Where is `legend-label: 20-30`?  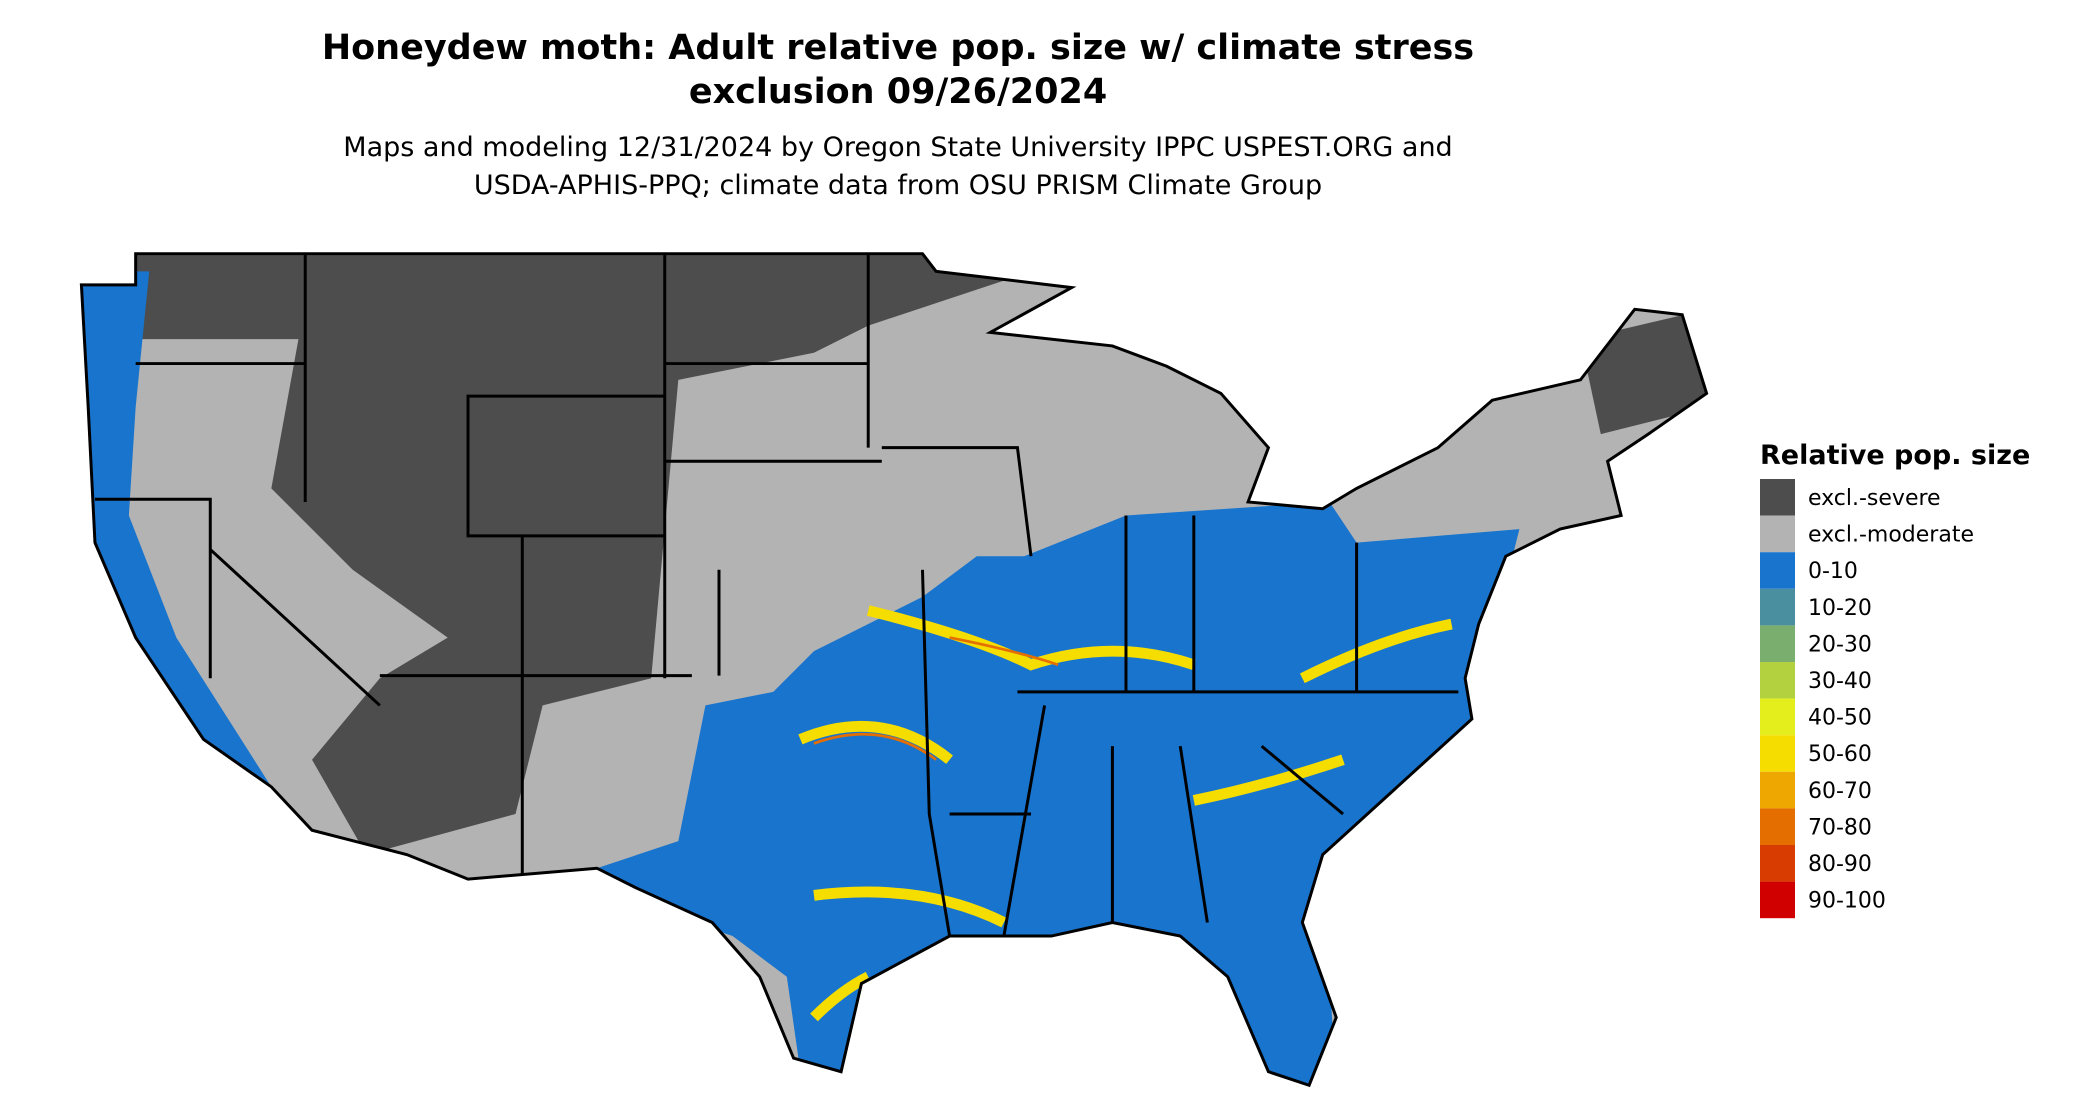
legend-label: 20-30 is located at coordinates (1840, 644).